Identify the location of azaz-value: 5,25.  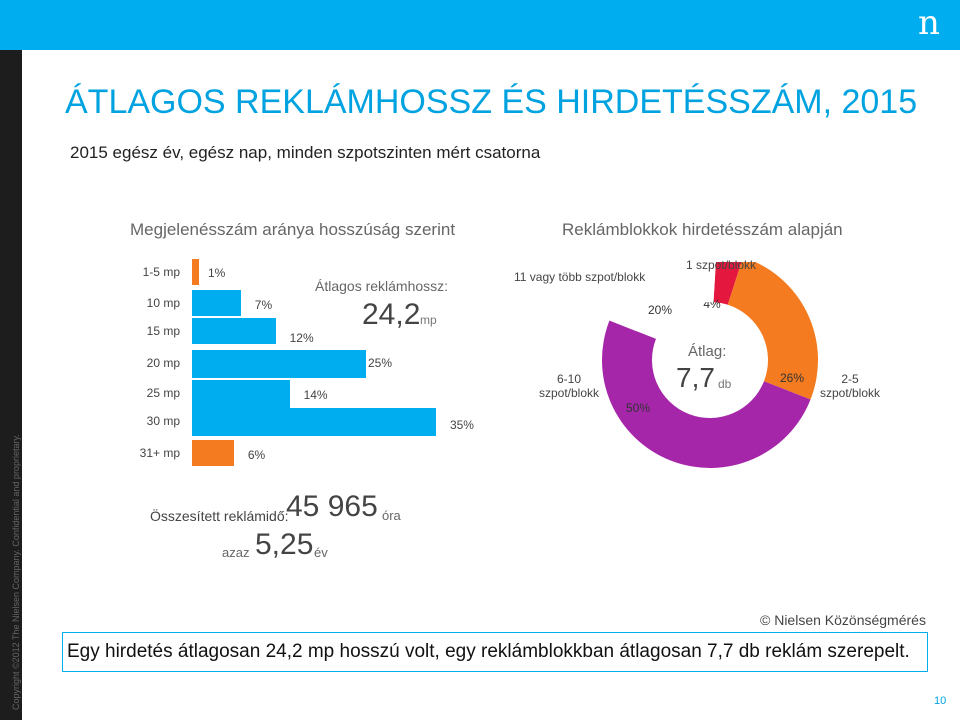
(284, 544).